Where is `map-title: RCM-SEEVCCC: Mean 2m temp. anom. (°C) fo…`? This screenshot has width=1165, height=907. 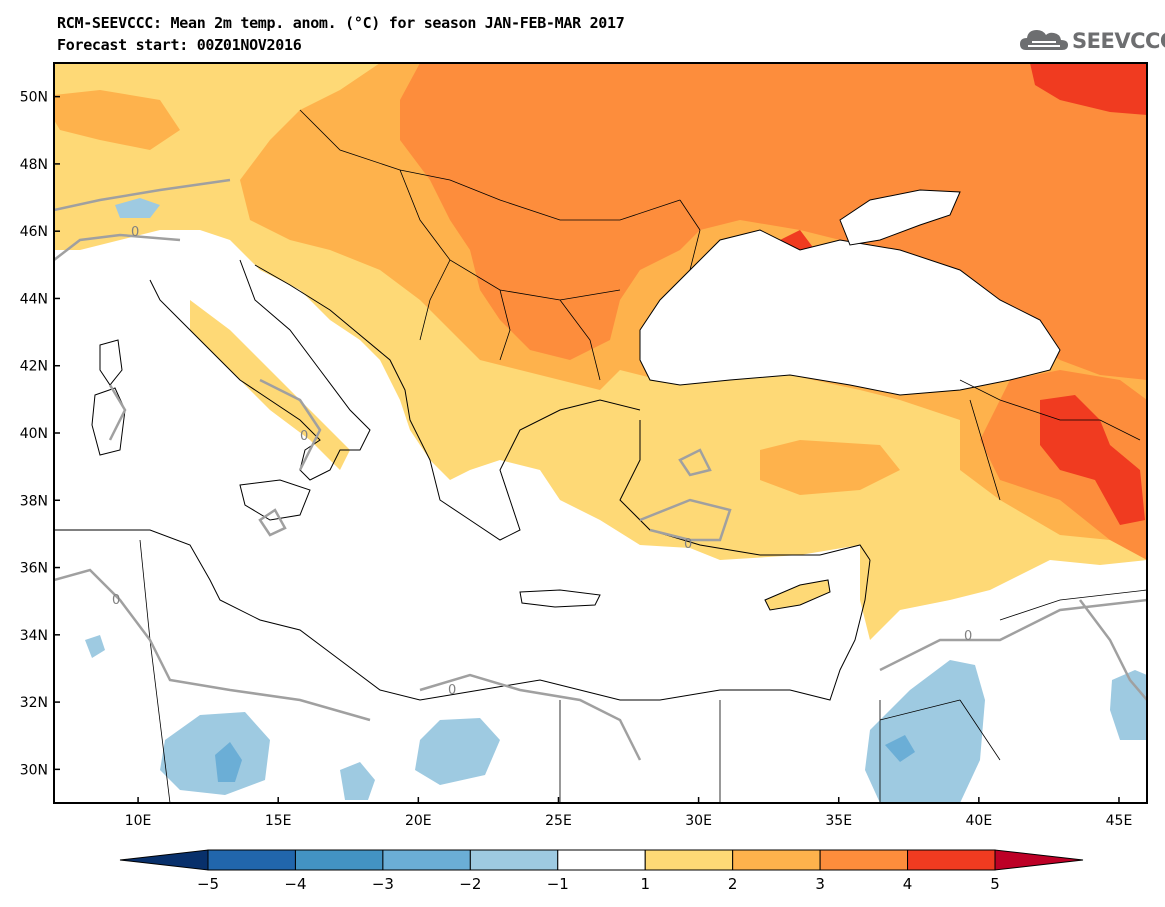 map-title: RCM-SEEVCCC: Mean 2m temp. anom. (°C) fo… is located at coordinates (341, 23).